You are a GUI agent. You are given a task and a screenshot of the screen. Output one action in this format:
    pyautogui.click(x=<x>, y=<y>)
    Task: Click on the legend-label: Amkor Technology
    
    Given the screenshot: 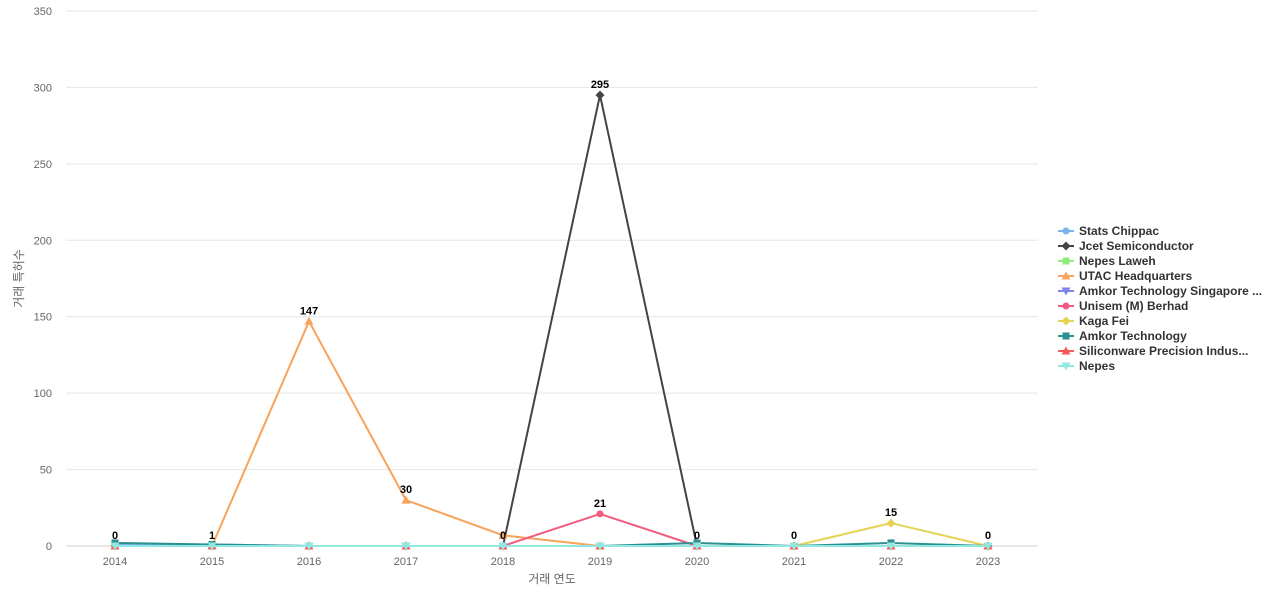 What is the action you would take?
    pyautogui.click(x=1133, y=336)
    